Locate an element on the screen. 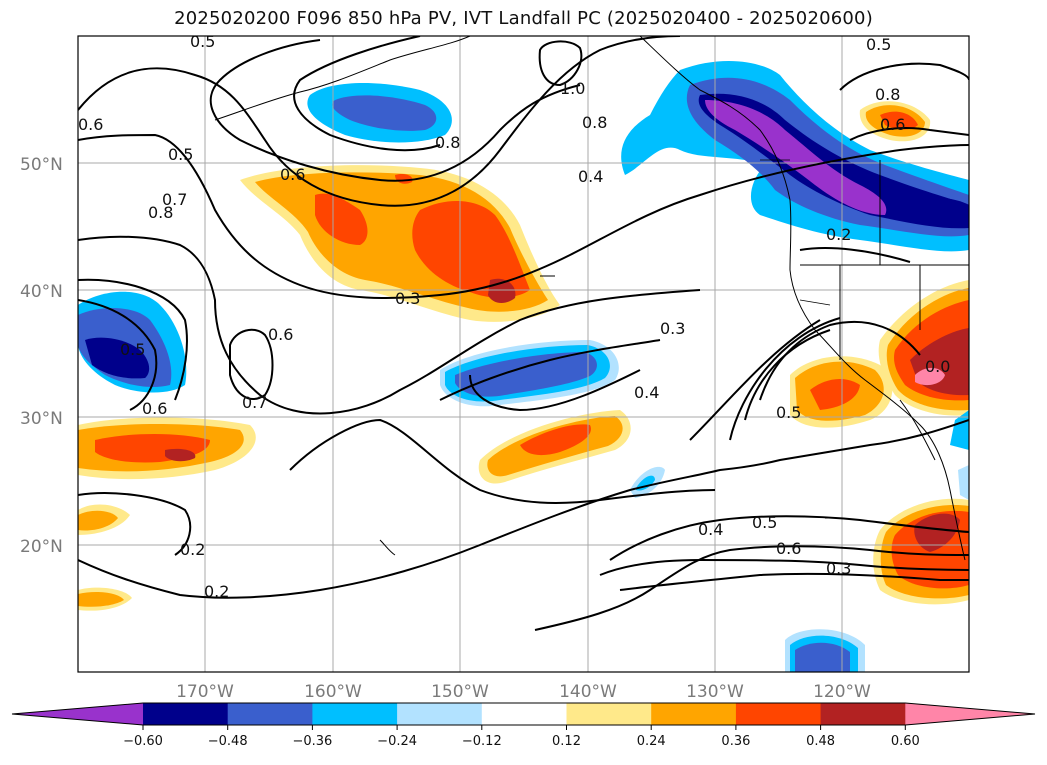 This screenshot has width=1047, height=765. colorbar-tick-label: −0.24 is located at coordinates (397, 741).